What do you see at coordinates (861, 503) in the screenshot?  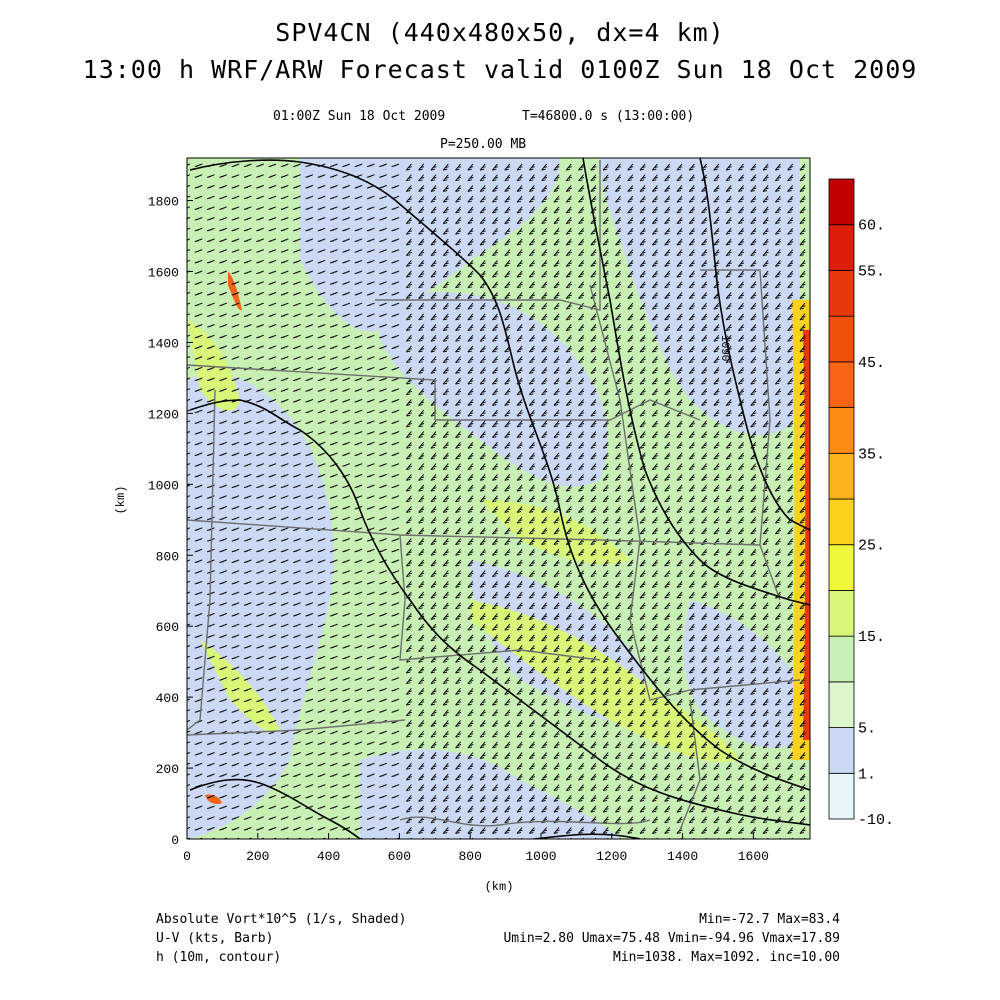 I see `colorbar: 60. 55. 45. 35. 25. 15. 5. 1. -10.` at bounding box center [861, 503].